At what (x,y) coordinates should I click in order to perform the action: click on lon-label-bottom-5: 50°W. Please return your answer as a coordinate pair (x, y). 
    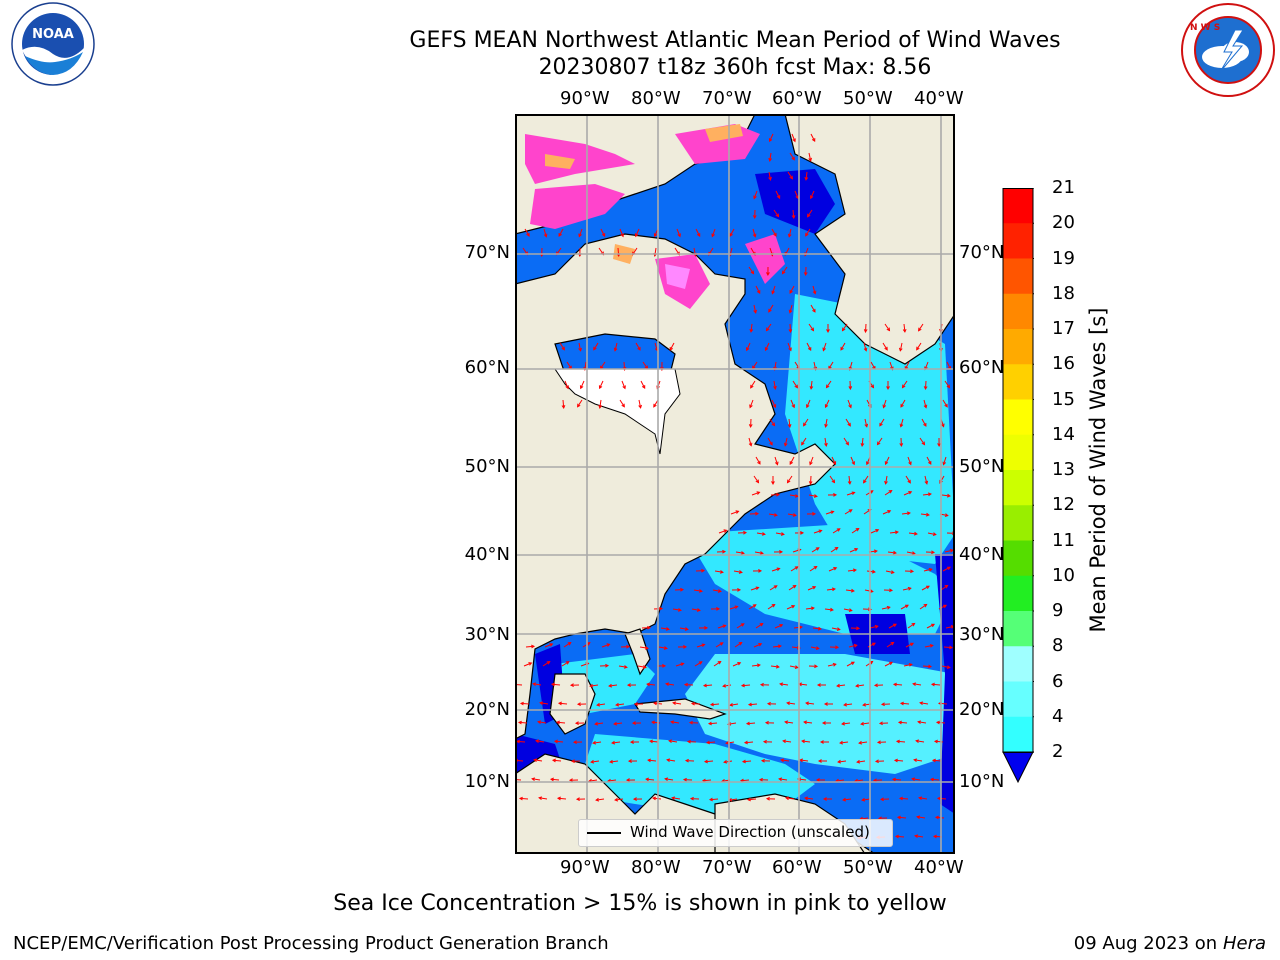
    Looking at the image, I should click on (868, 867).